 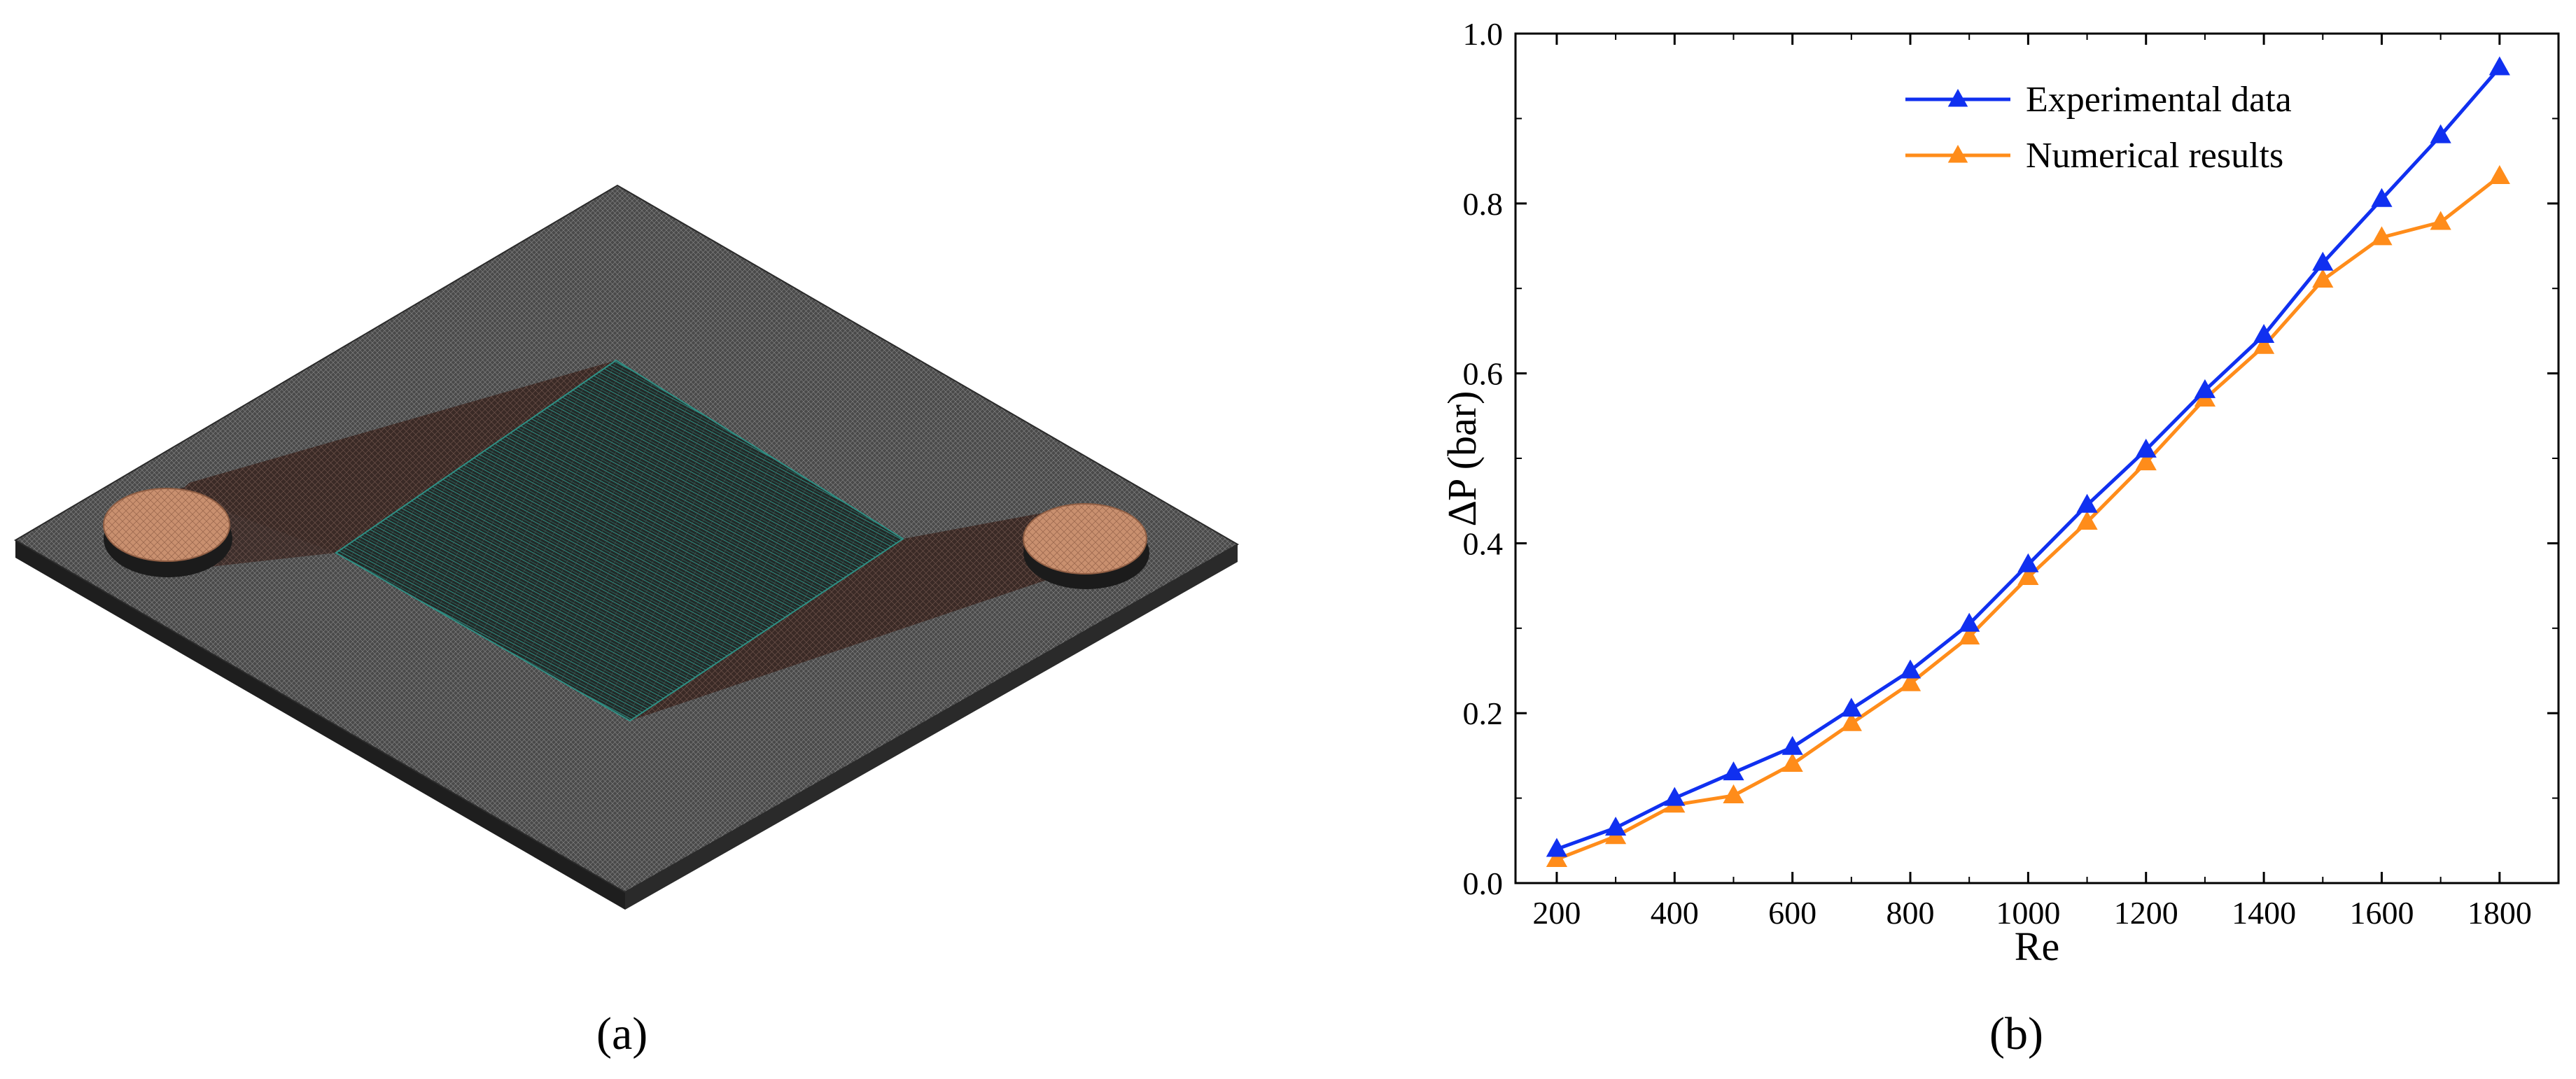 What do you see at coordinates (2264, 913) in the screenshot?
I see `x-tick-label: 1400` at bounding box center [2264, 913].